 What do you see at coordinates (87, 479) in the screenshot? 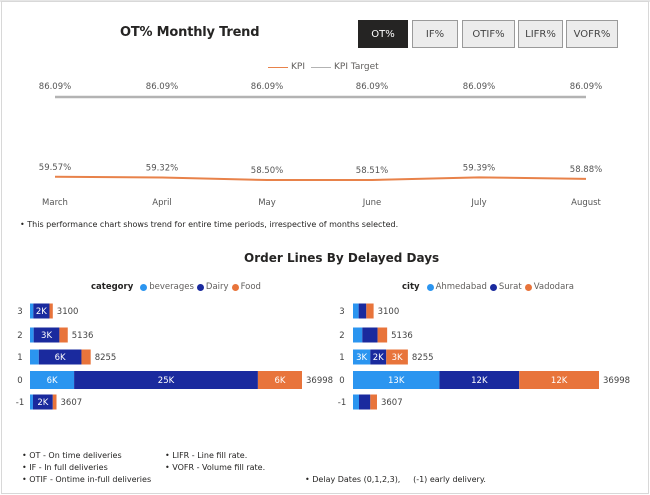
I see `footer-otif-note: • OTIF - Ontime in-full deliveries` at bounding box center [87, 479].